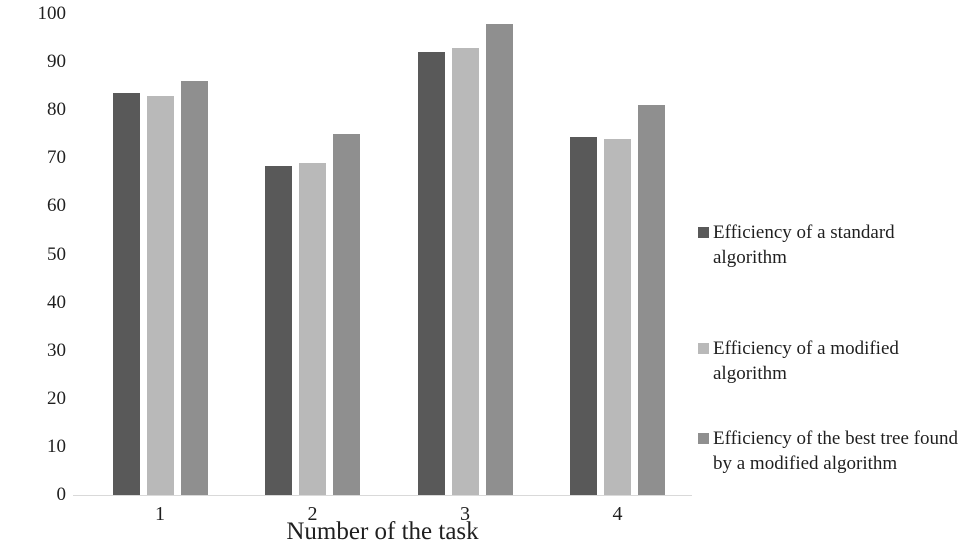 The height and width of the screenshot is (560, 969). Describe the element at coordinates (56, 158) in the screenshot. I see `y-tick-label: 70` at that location.